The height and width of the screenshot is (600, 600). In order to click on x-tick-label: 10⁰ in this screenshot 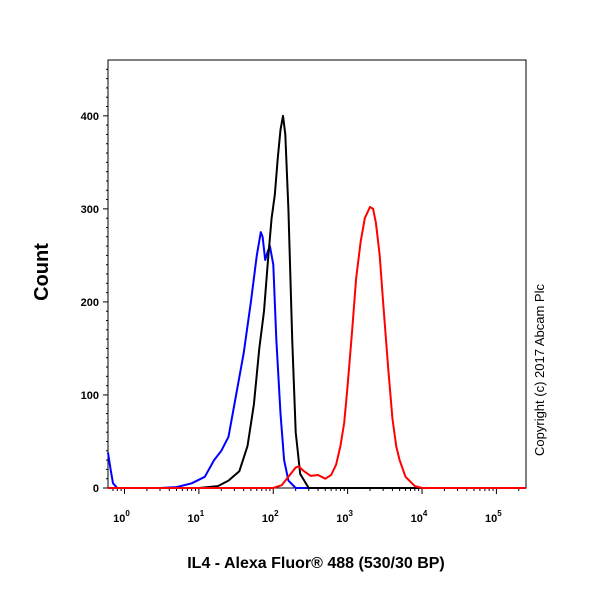, I will do `click(121, 517)`.